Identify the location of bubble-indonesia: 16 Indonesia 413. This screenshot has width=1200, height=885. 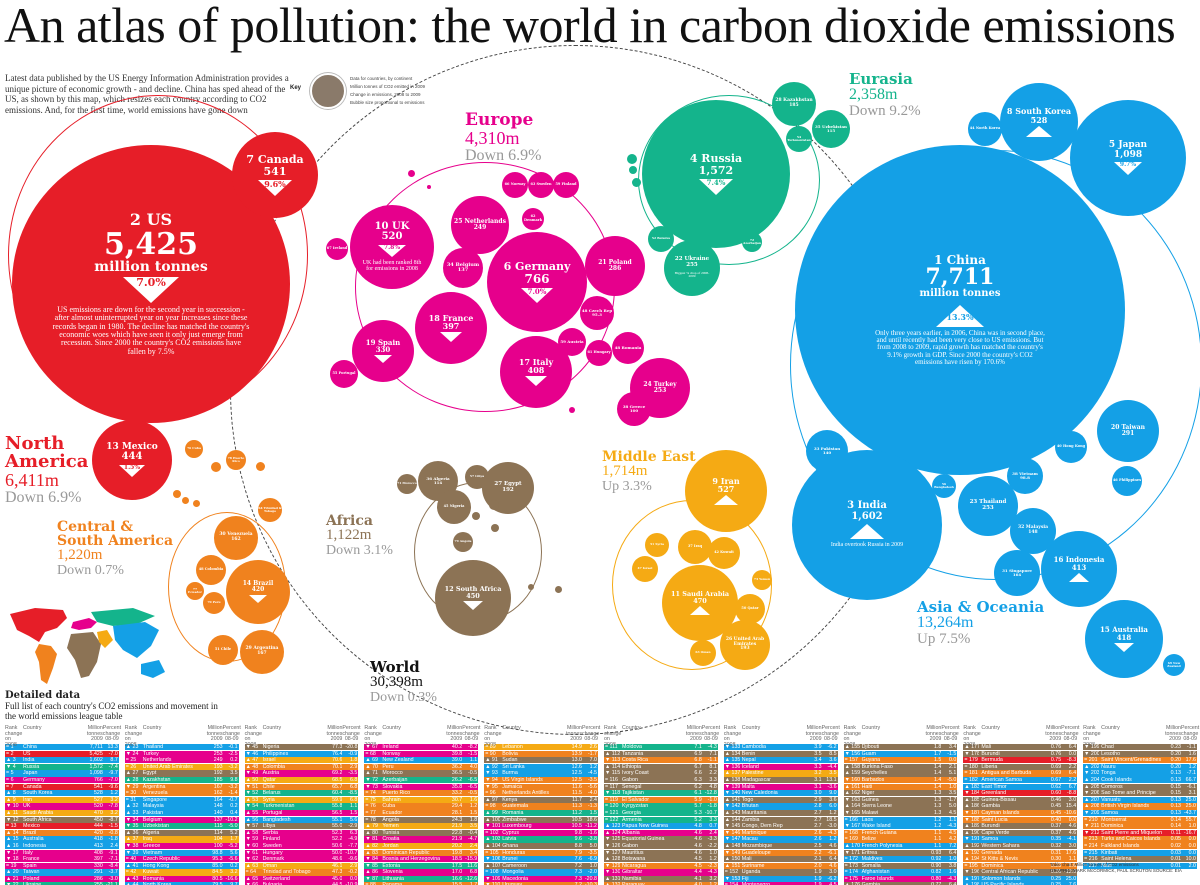
(1079, 569).